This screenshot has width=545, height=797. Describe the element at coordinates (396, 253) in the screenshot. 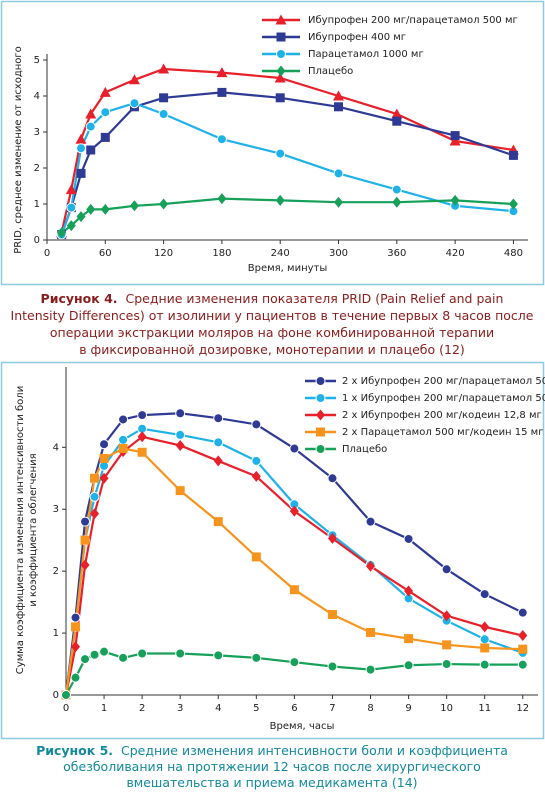

I see `x-tick-label: 360` at that location.